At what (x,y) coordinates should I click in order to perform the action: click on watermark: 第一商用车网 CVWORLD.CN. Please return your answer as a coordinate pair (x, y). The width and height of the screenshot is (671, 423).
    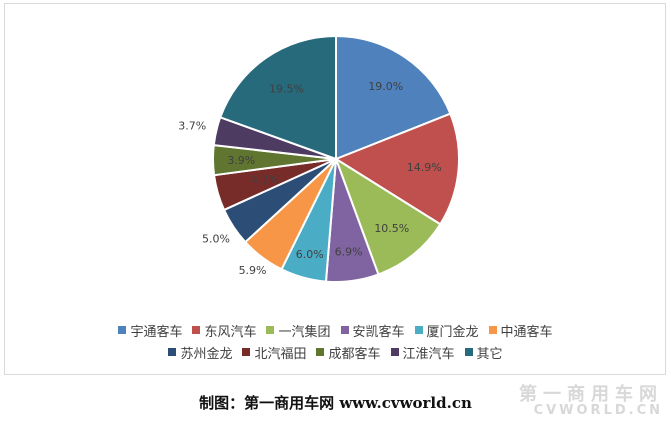
    Looking at the image, I should click on (591, 399).